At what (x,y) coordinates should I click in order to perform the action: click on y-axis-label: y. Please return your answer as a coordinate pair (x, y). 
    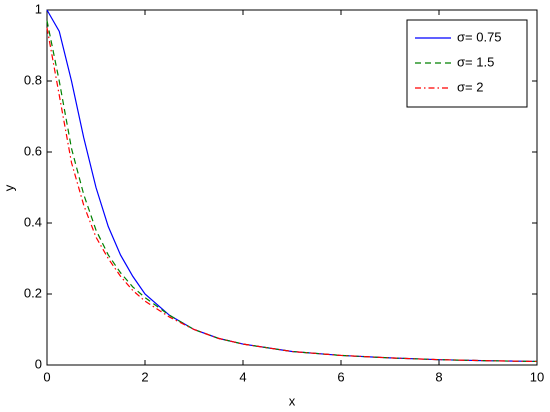
    Looking at the image, I should click on (8, 187).